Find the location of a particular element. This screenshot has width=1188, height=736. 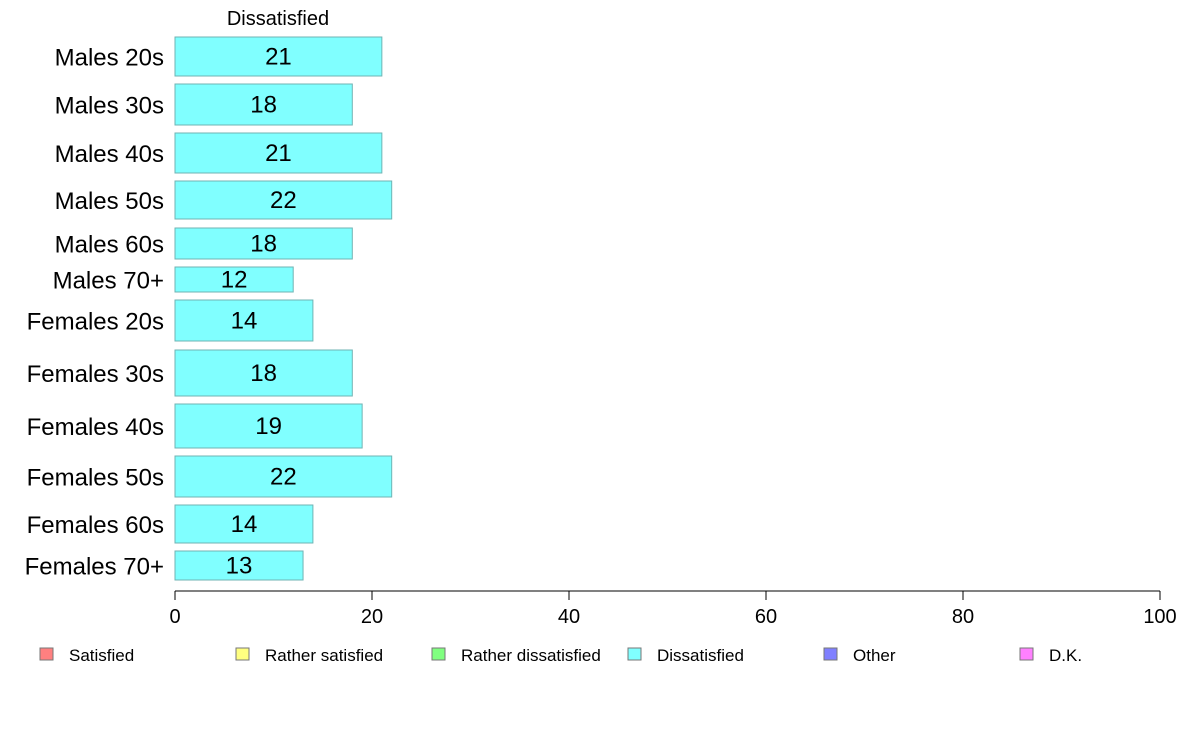

bar-value-label: 19 is located at coordinates (268, 426).